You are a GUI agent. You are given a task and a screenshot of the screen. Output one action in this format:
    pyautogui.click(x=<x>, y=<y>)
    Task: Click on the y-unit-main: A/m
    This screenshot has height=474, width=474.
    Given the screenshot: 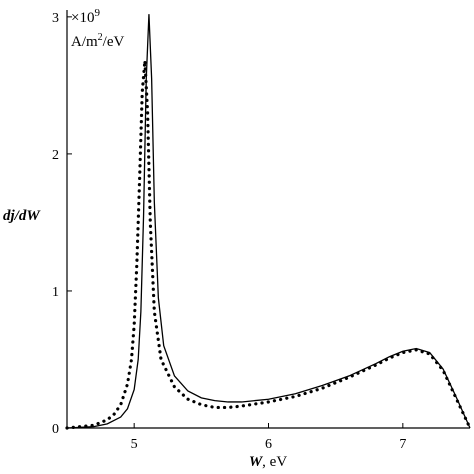 What is the action you would take?
    pyautogui.click(x=84, y=42)
    